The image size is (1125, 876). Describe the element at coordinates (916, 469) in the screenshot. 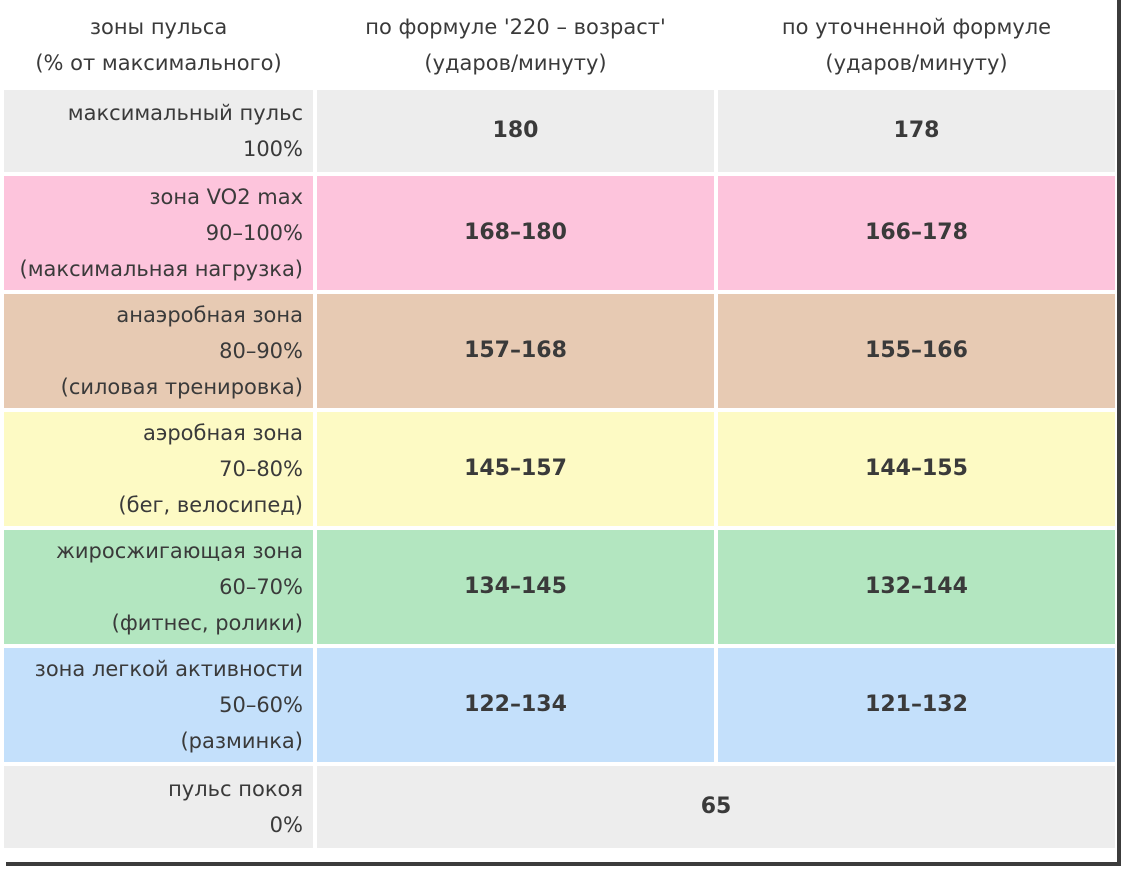

I see `value-refined-formula: 144–155` at that location.